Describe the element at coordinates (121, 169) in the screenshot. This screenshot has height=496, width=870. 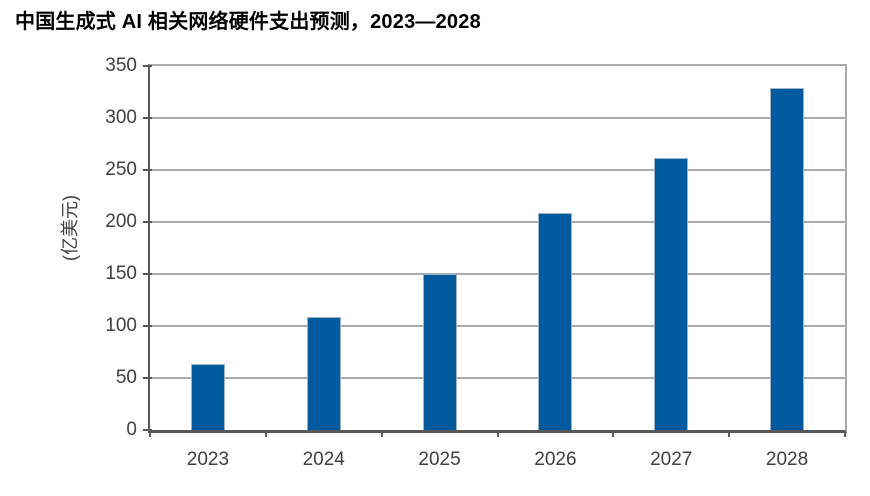
I see `y-tick-label-250: 250` at that location.